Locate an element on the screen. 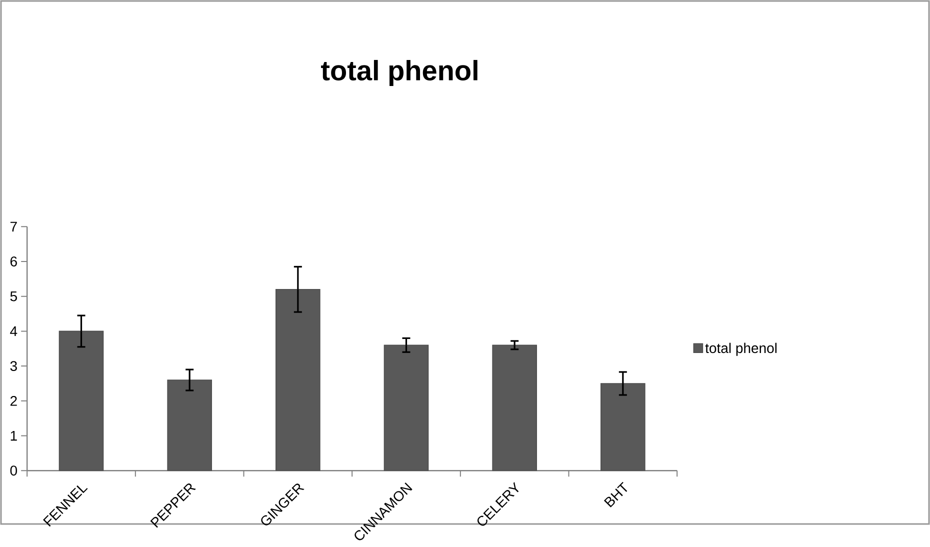 This screenshot has width=930, height=547. y-tick-label: 2 is located at coordinates (13, 401).